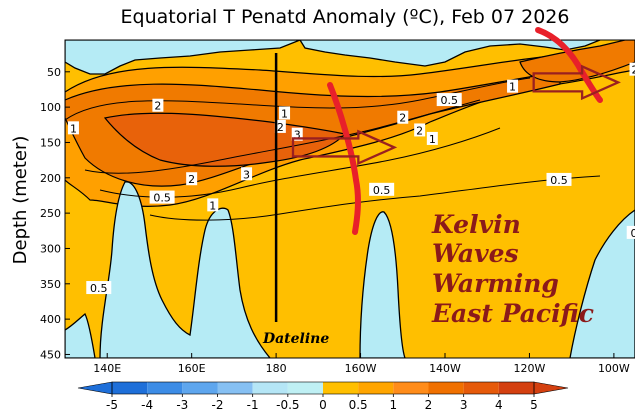  I want to click on x-tick-label-5: 120W, so click(530, 368).